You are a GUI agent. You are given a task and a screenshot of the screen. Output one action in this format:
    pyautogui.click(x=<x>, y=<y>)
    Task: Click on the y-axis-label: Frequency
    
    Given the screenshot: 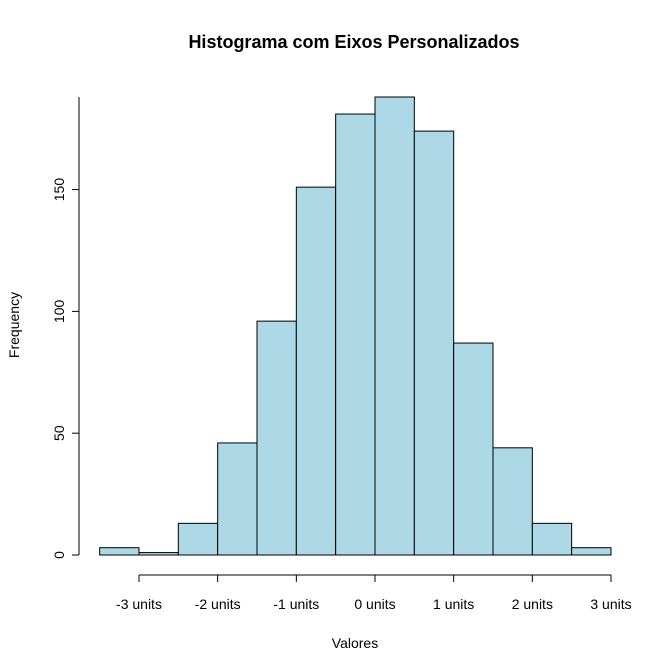 What is the action you would take?
    pyautogui.click(x=14, y=325)
    